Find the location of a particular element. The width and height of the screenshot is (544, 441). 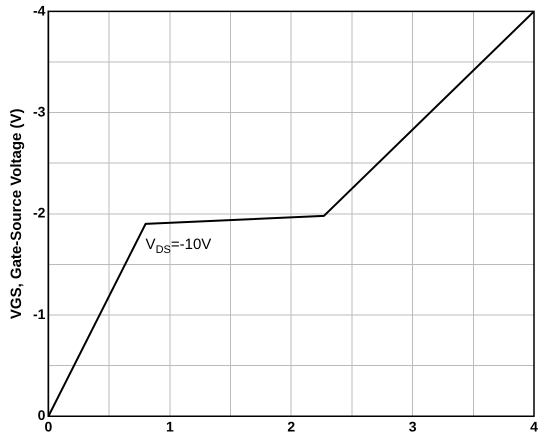

y-tick-label: -2 is located at coordinates (39, 212).